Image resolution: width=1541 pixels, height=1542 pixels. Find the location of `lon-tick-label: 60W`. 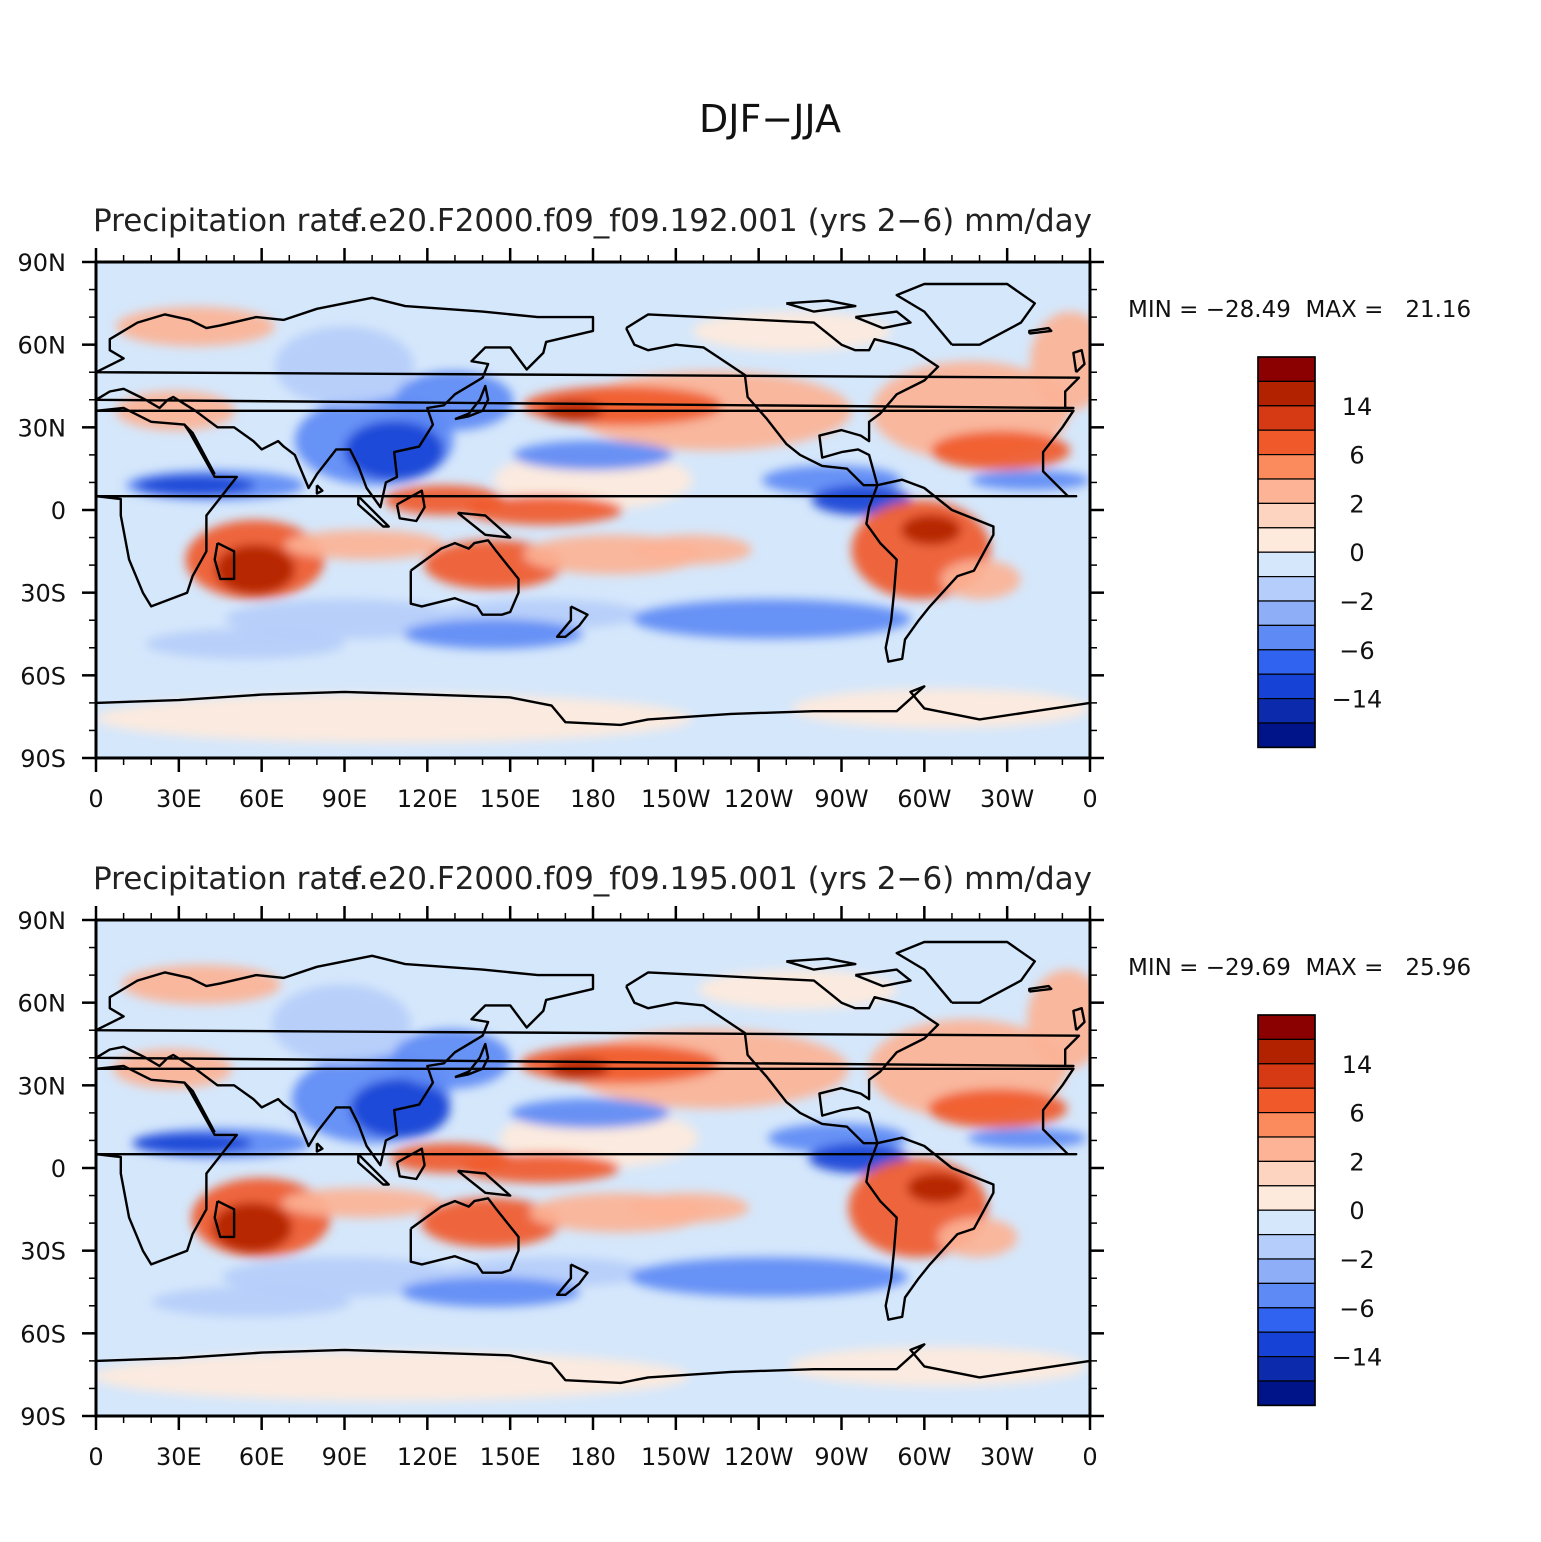

lon-tick-label: 60W is located at coordinates (924, 1457).